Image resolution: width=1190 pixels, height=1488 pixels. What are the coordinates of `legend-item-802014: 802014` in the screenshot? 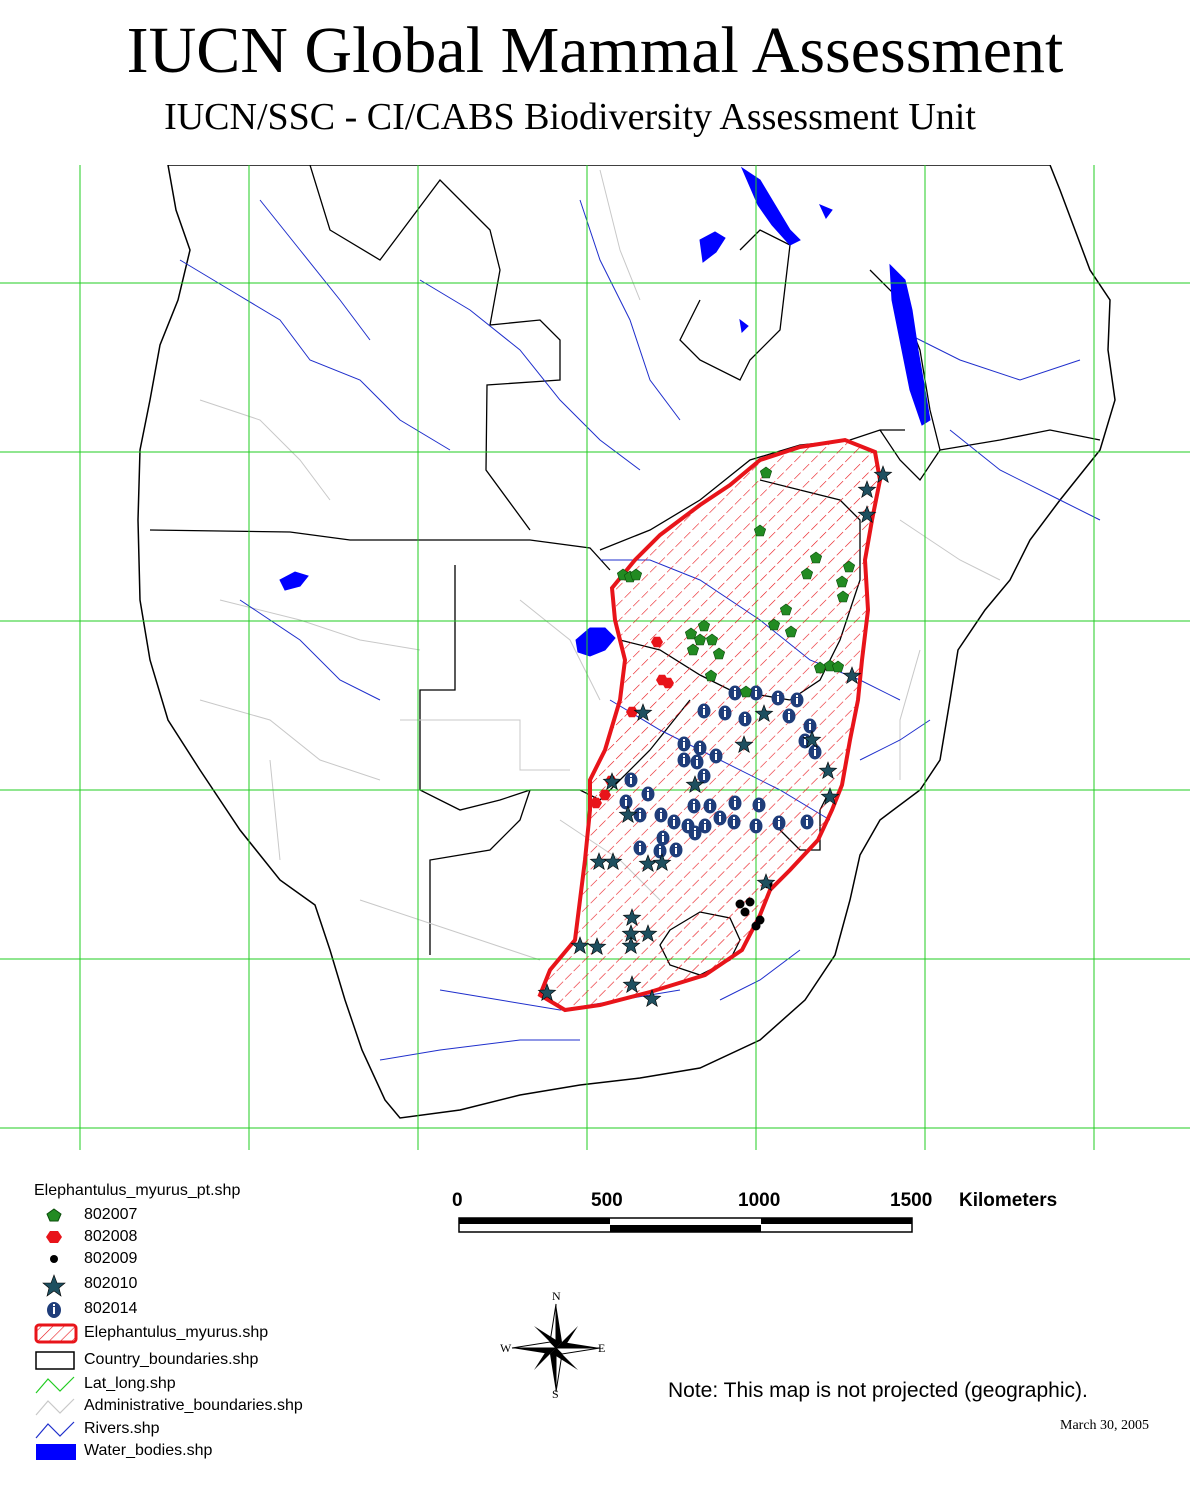 It's located at (244, 1309).